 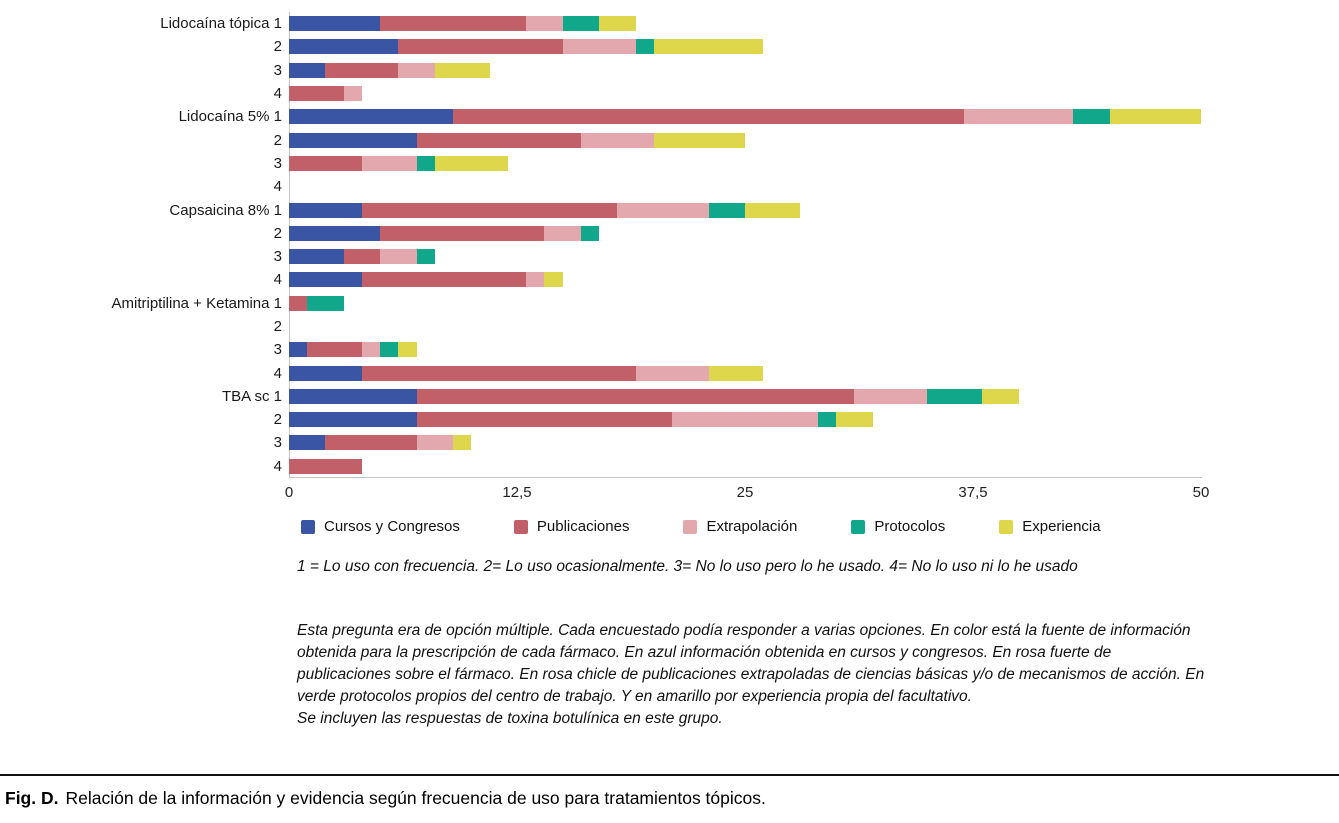 I want to click on row-label: TBA sc 1, so click(x=251, y=396).